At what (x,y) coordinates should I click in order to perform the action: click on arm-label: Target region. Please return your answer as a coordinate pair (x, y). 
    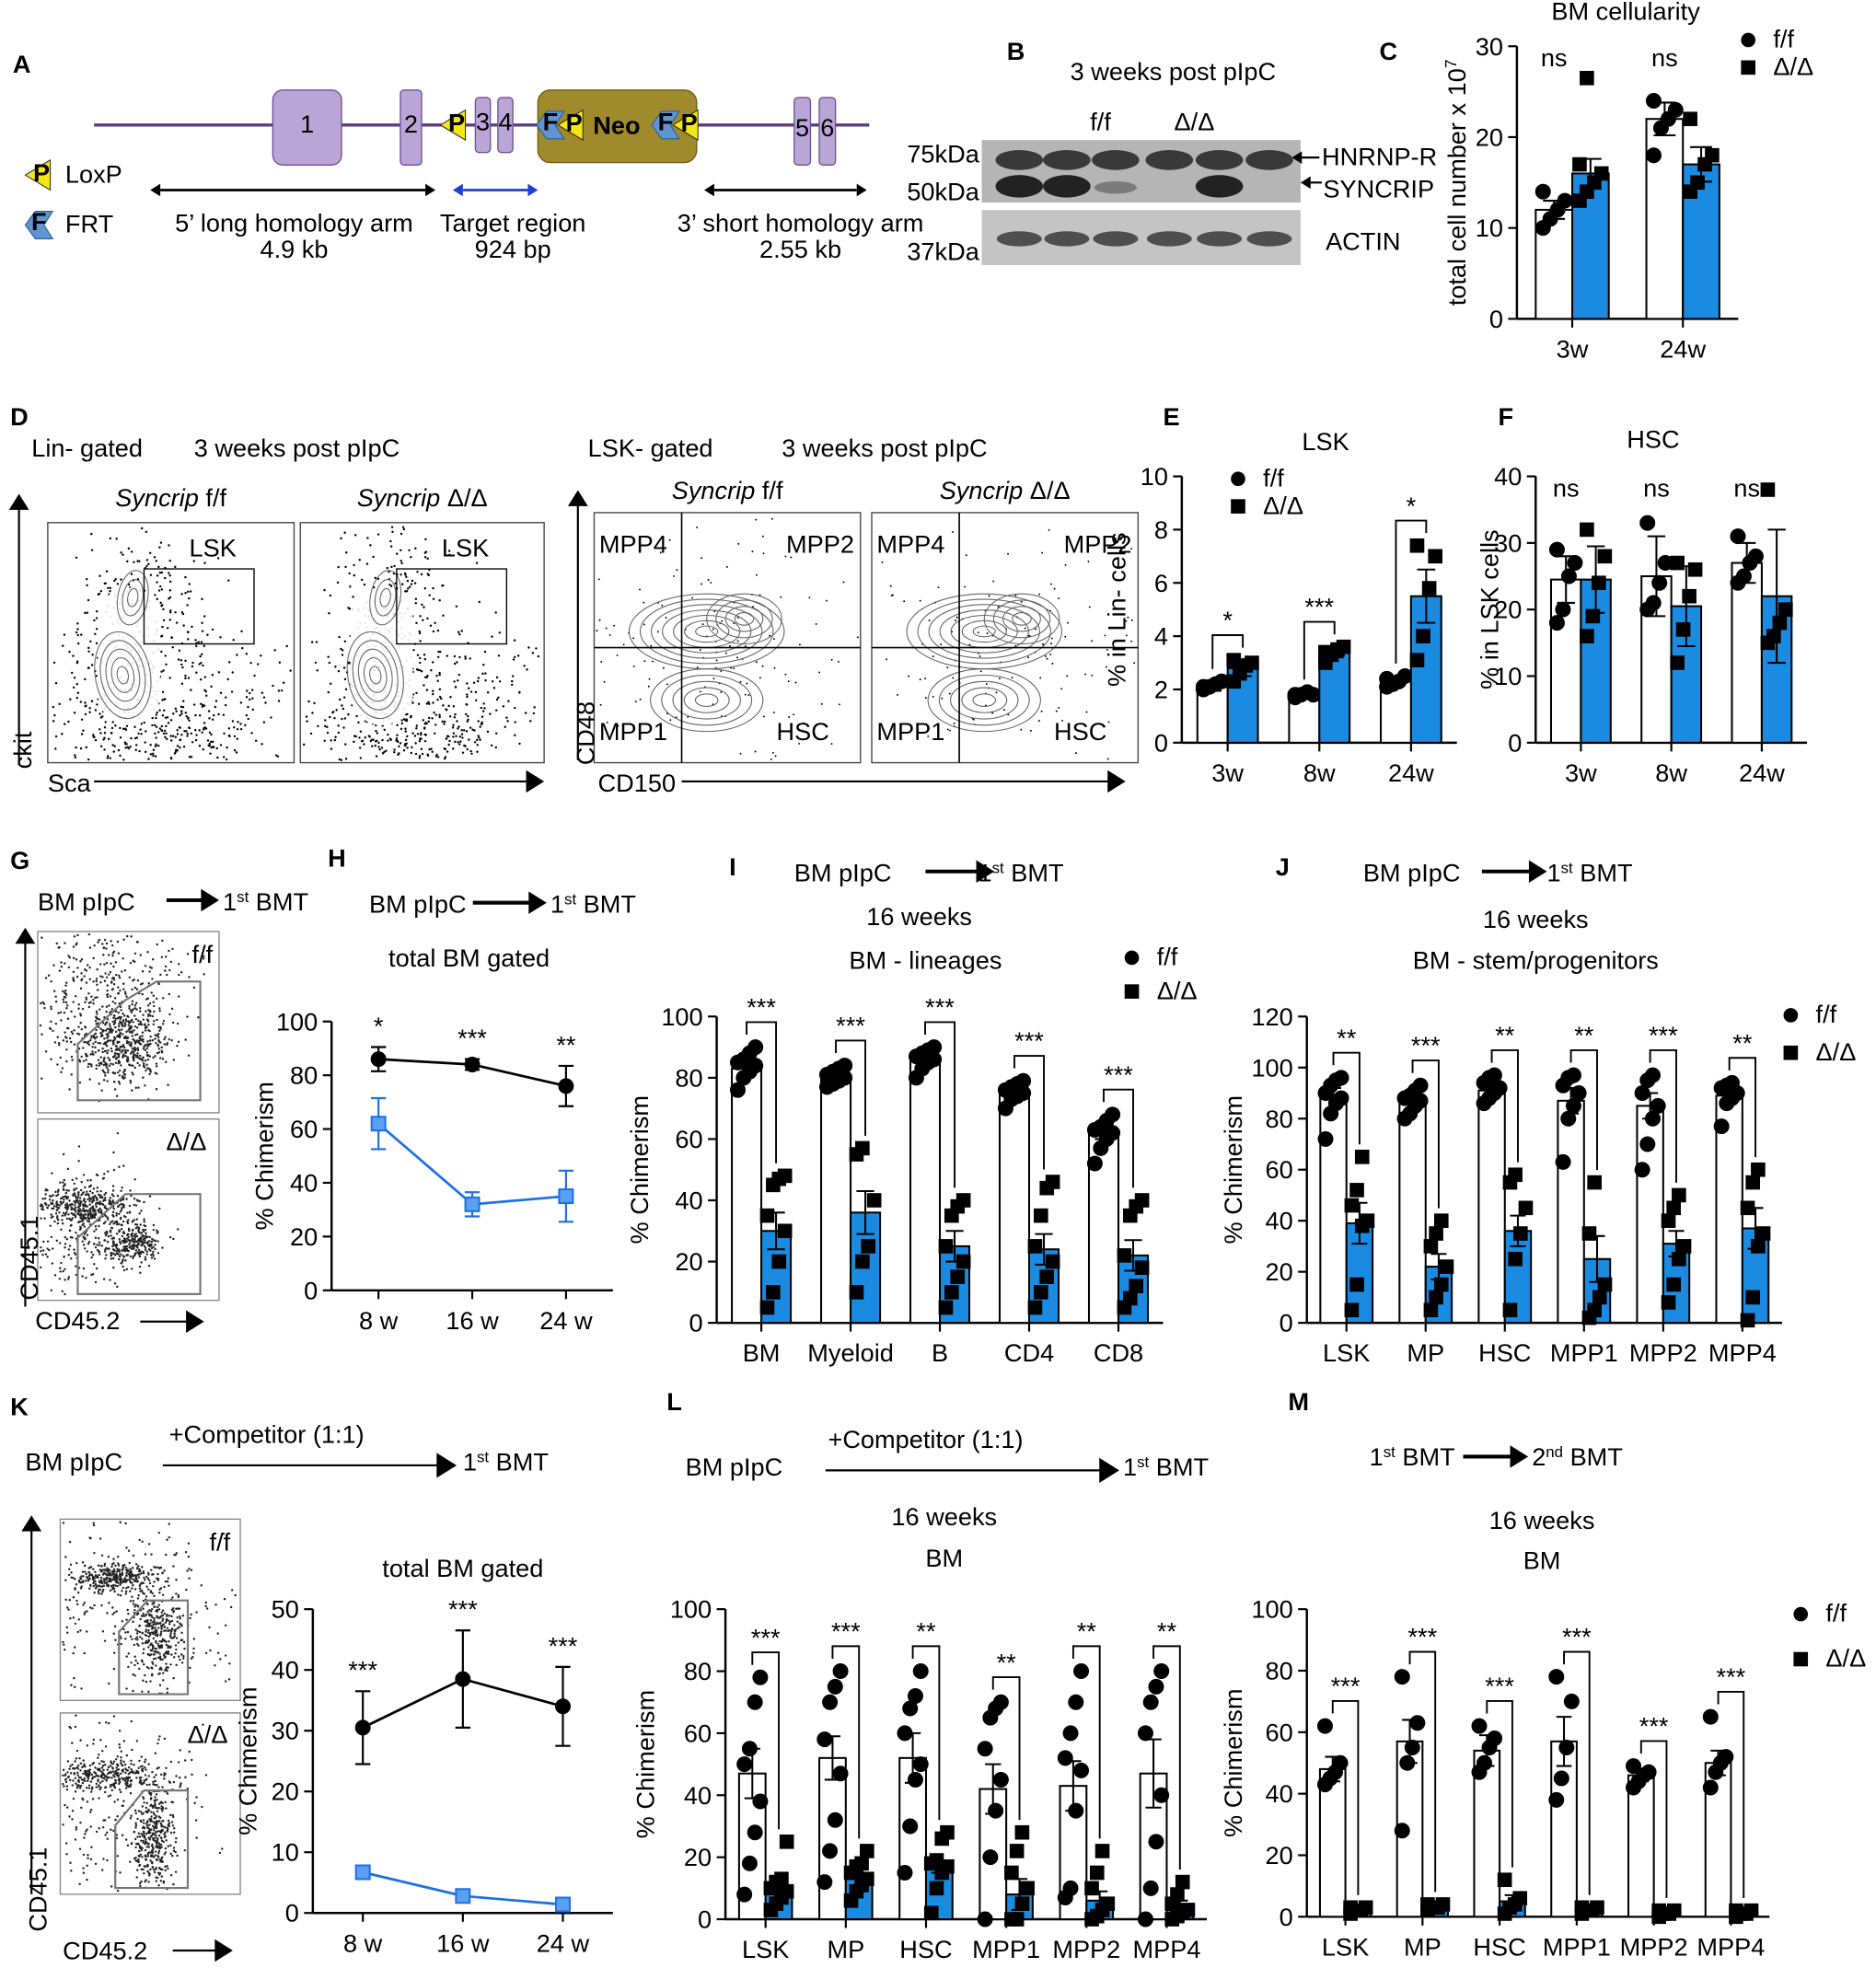
    Looking at the image, I should click on (513, 222).